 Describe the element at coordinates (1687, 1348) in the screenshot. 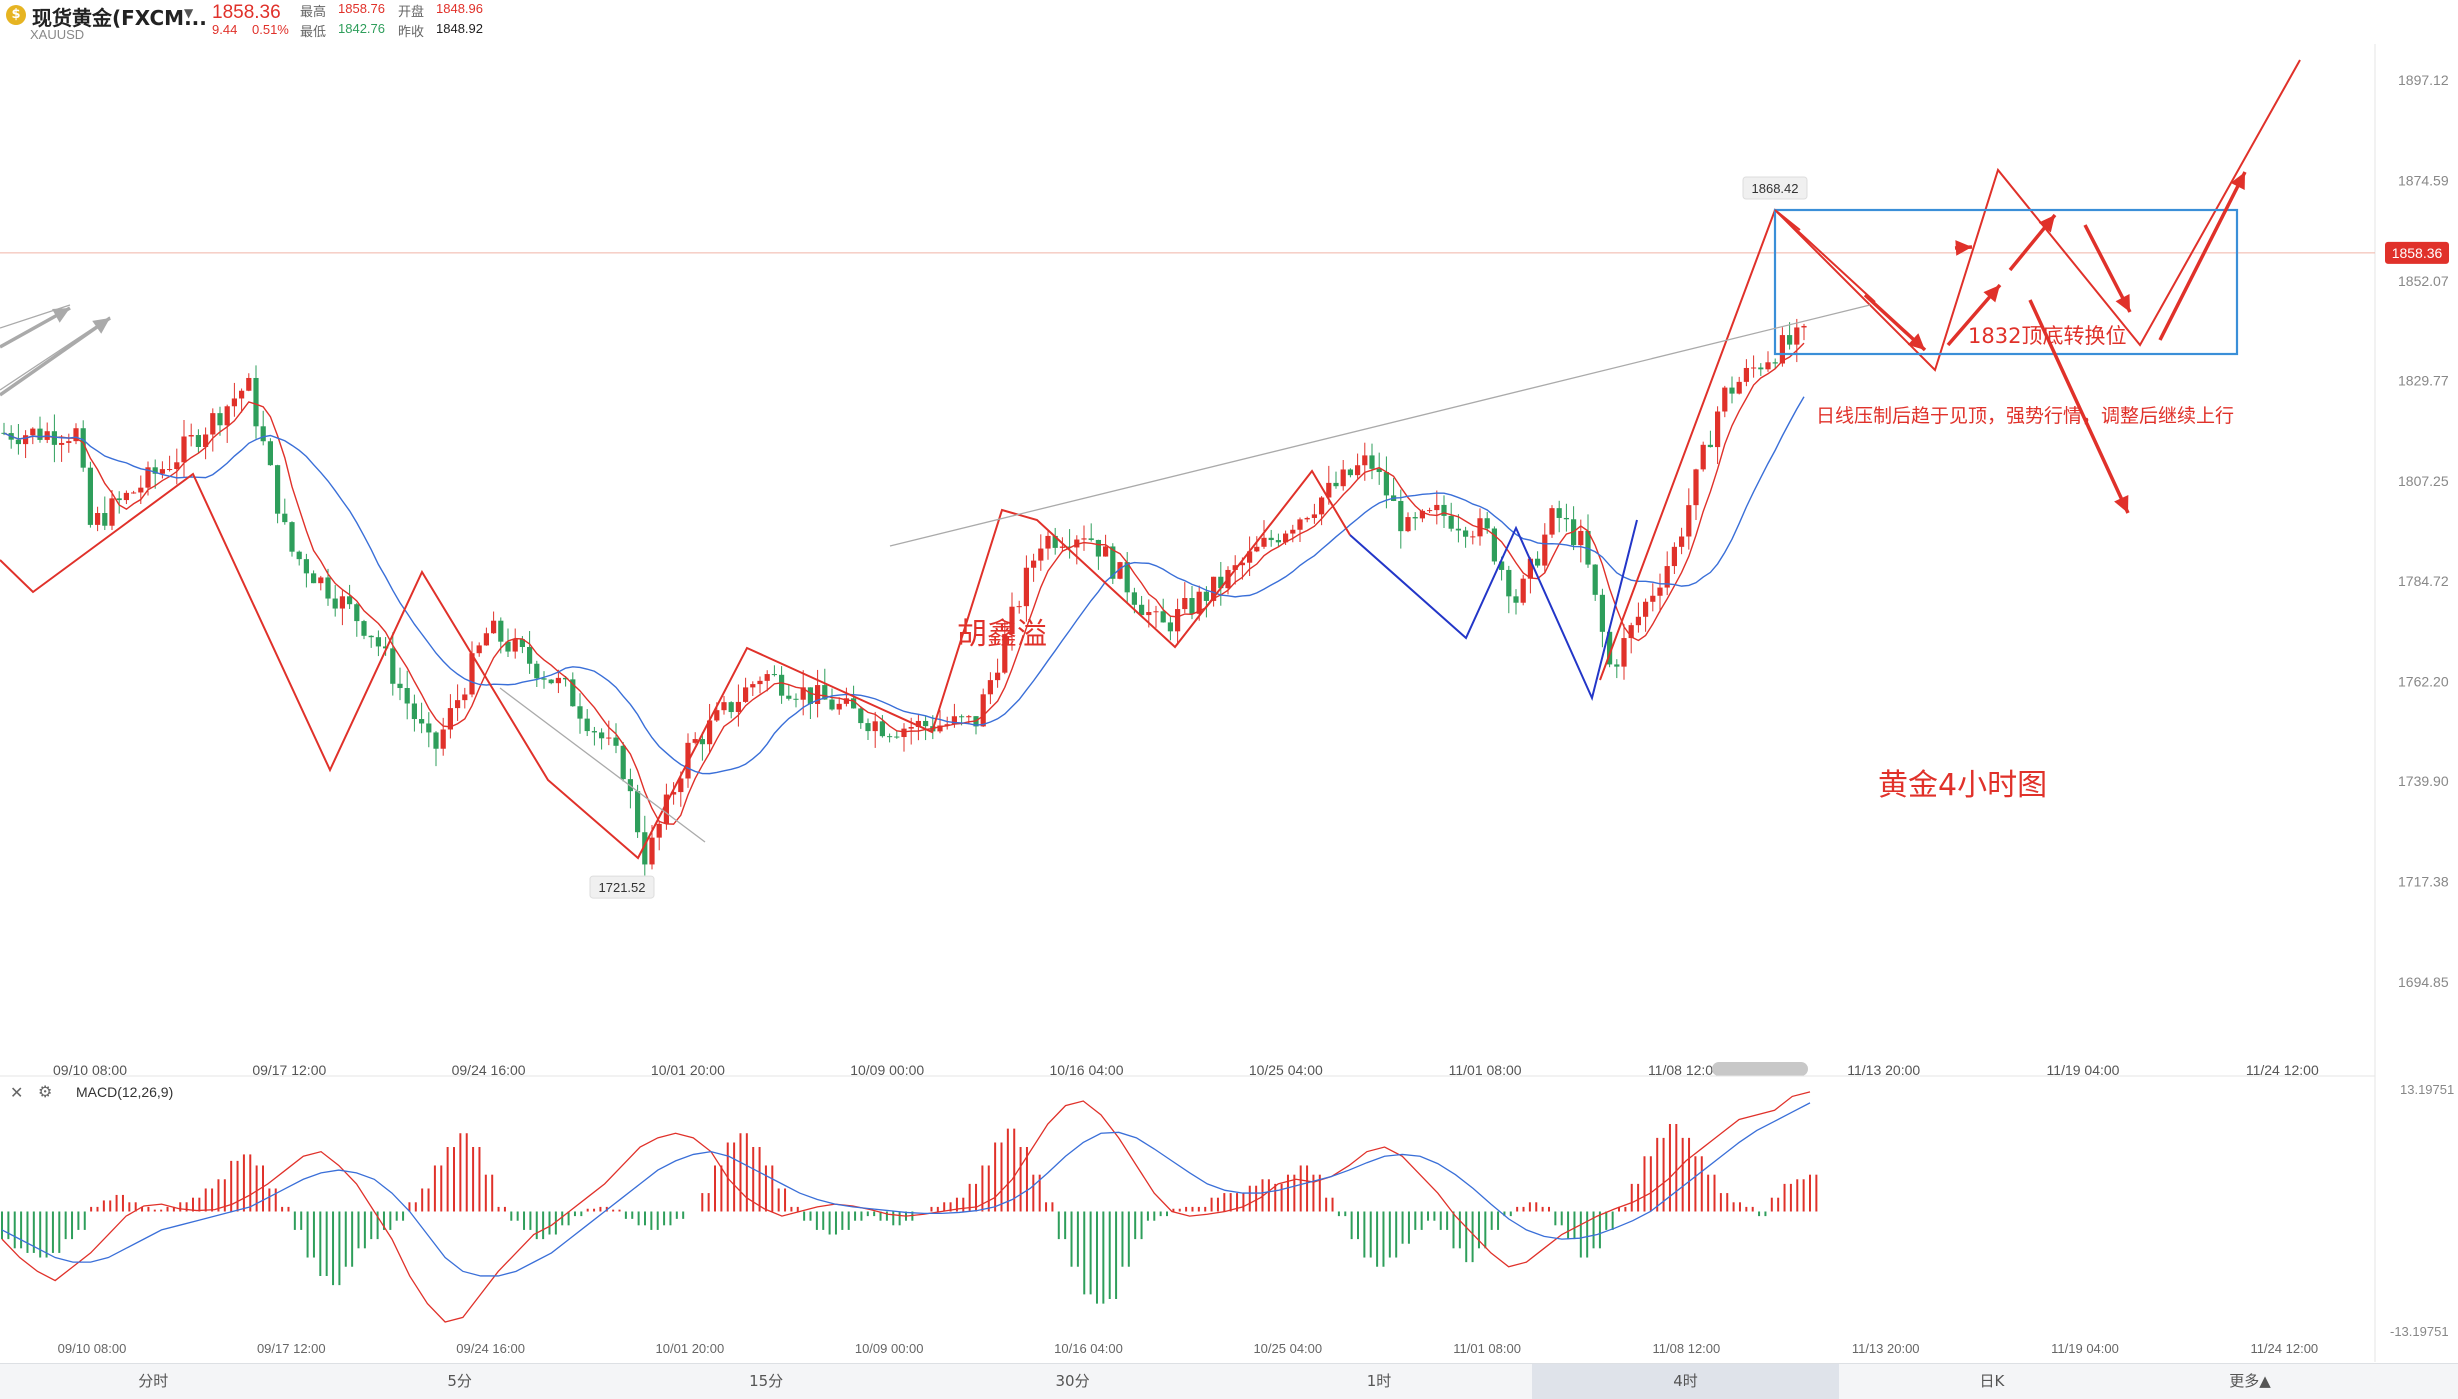

I see `macd-time-tick-label: 11/08 12:00` at that location.